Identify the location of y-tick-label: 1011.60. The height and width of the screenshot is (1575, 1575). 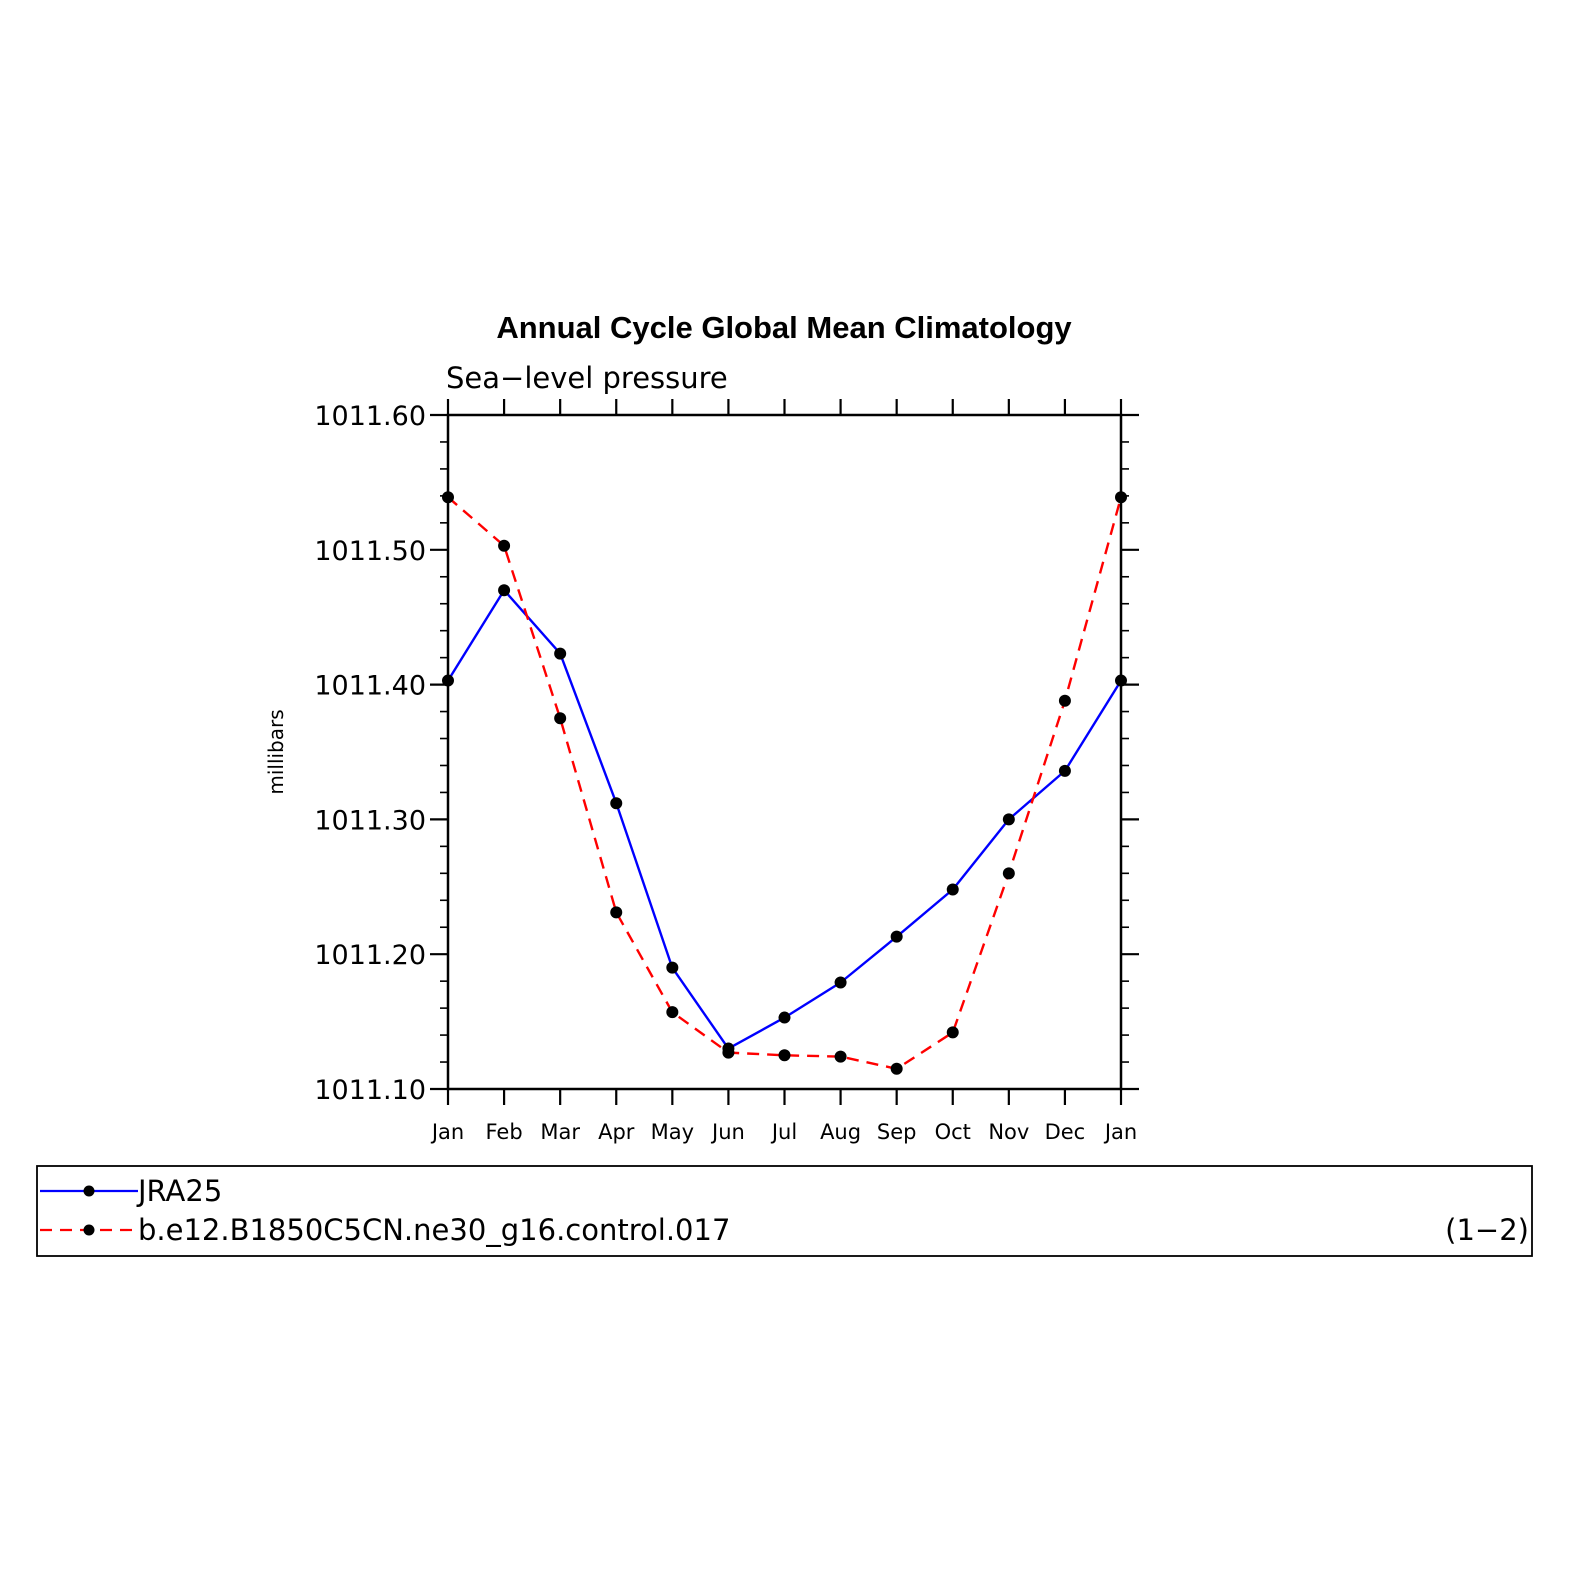
(370, 416).